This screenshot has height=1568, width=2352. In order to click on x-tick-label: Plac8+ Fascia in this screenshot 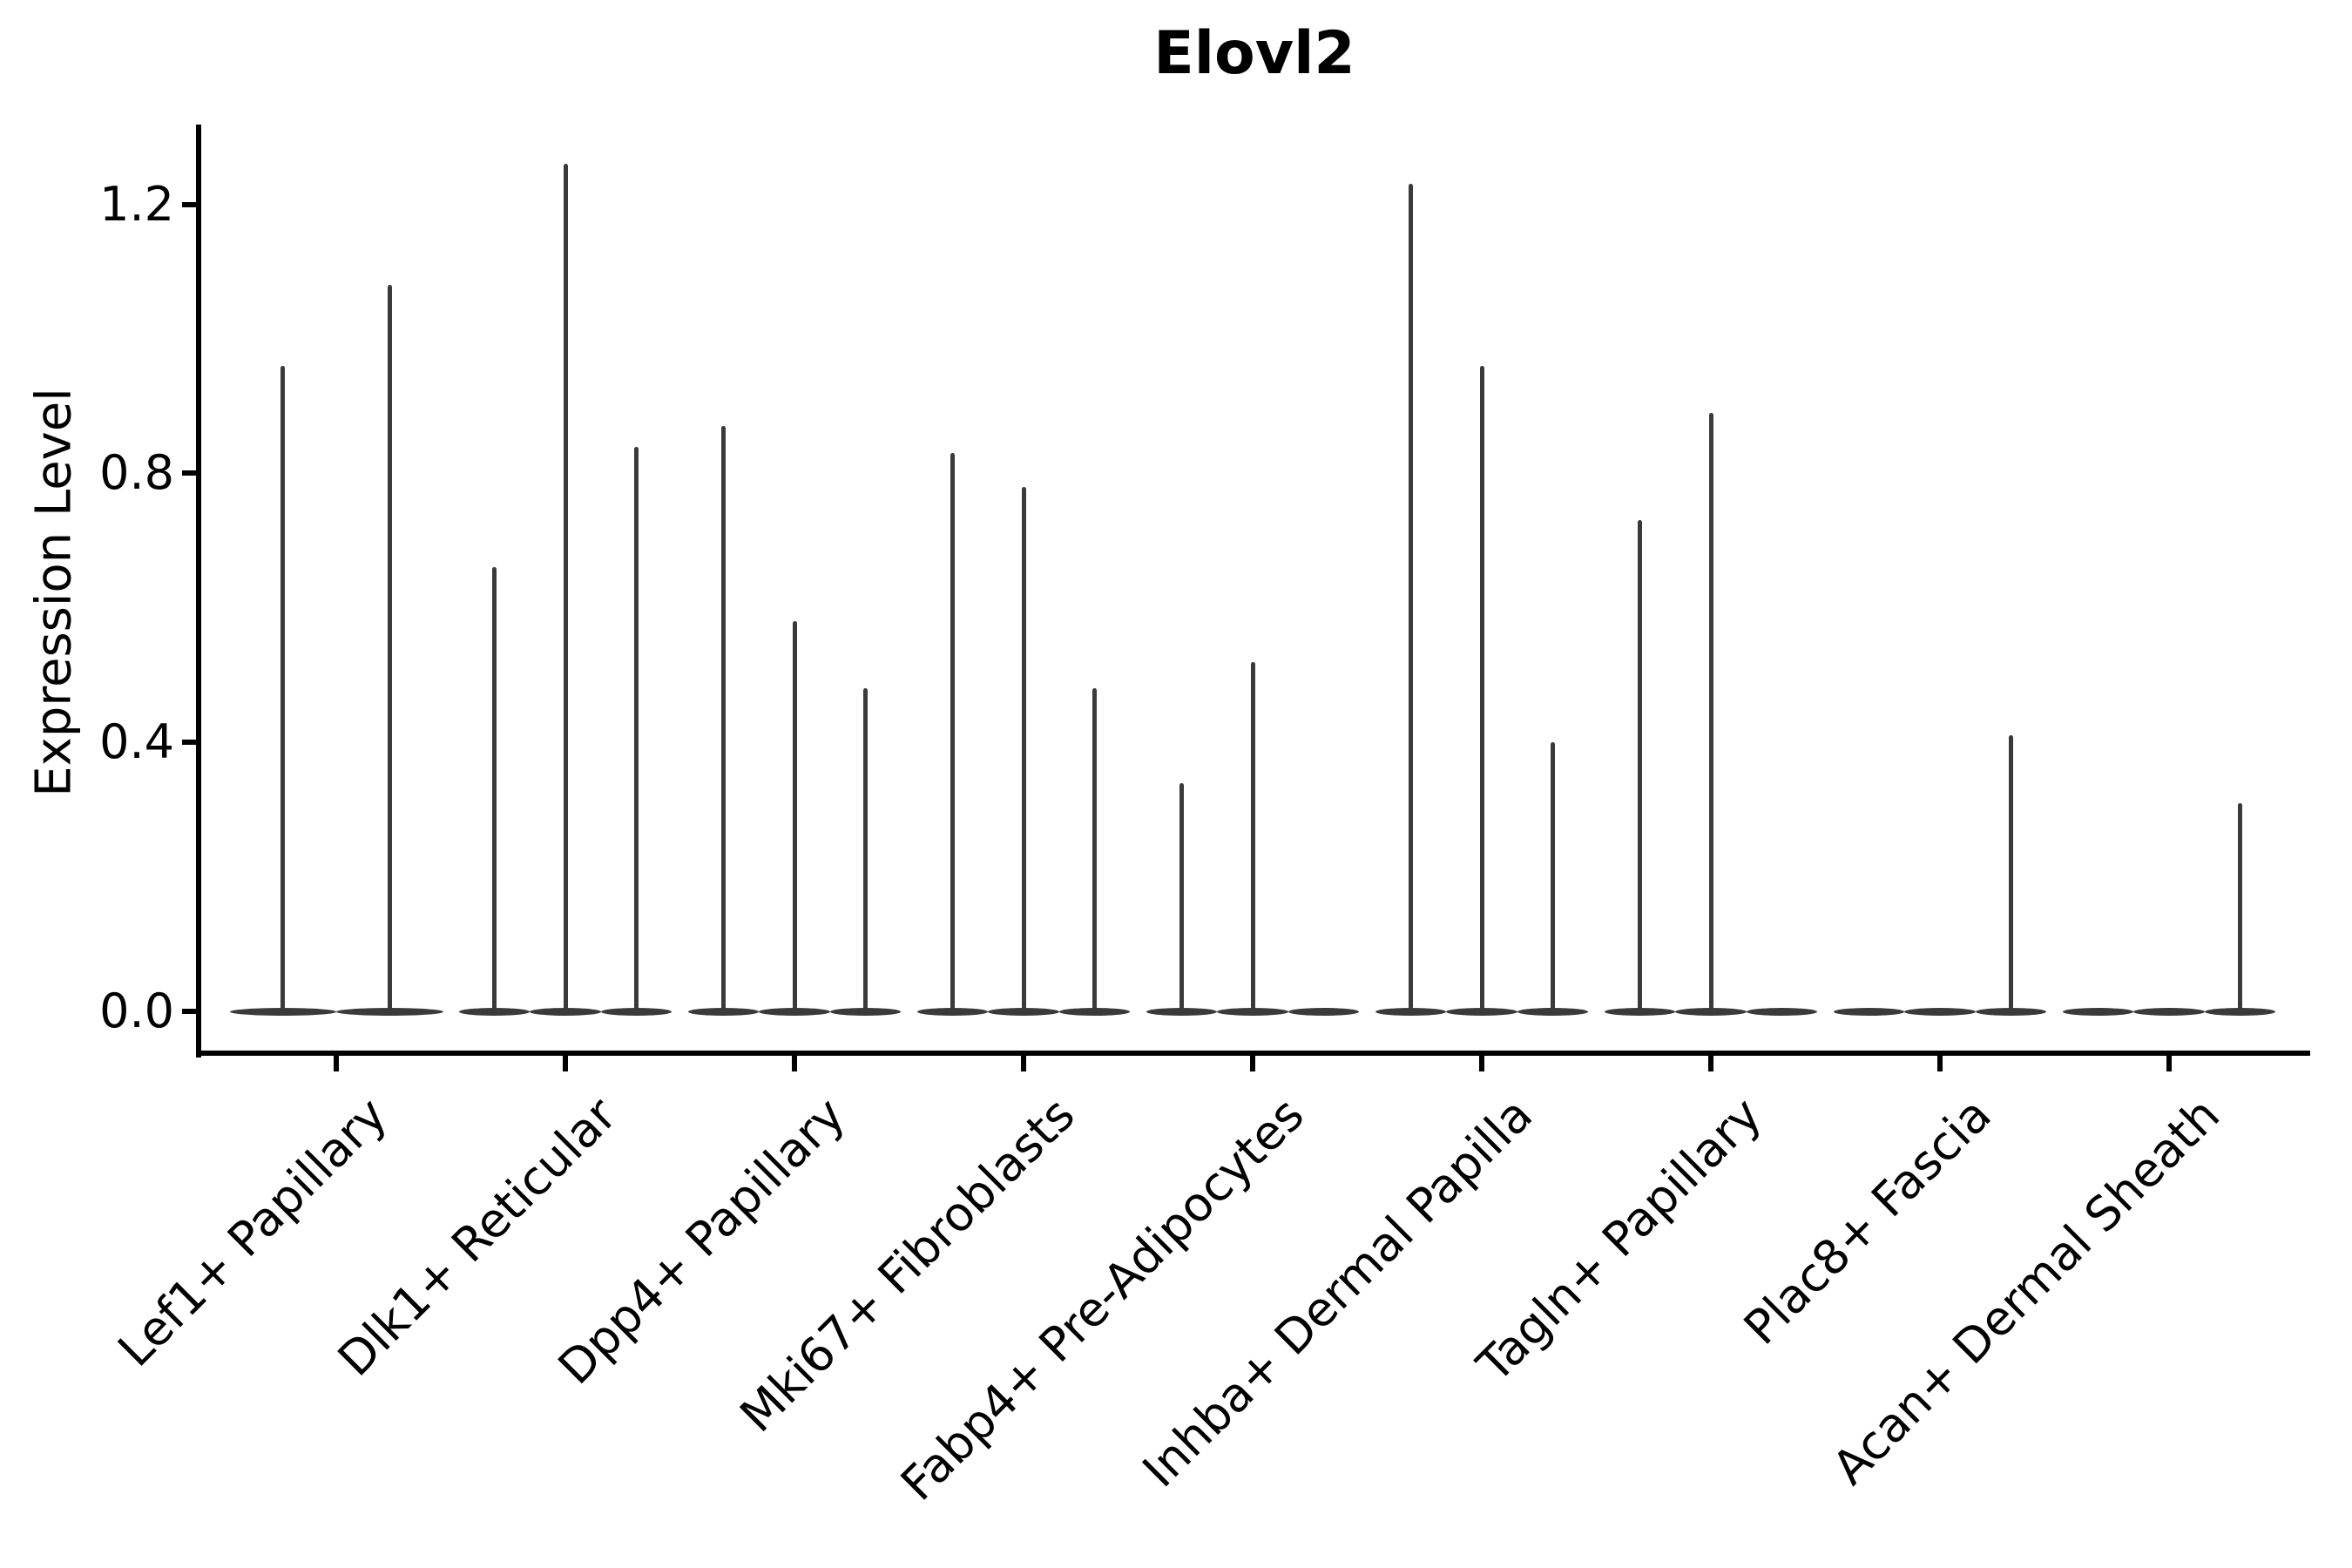, I will do `click(1867, 1221)`.